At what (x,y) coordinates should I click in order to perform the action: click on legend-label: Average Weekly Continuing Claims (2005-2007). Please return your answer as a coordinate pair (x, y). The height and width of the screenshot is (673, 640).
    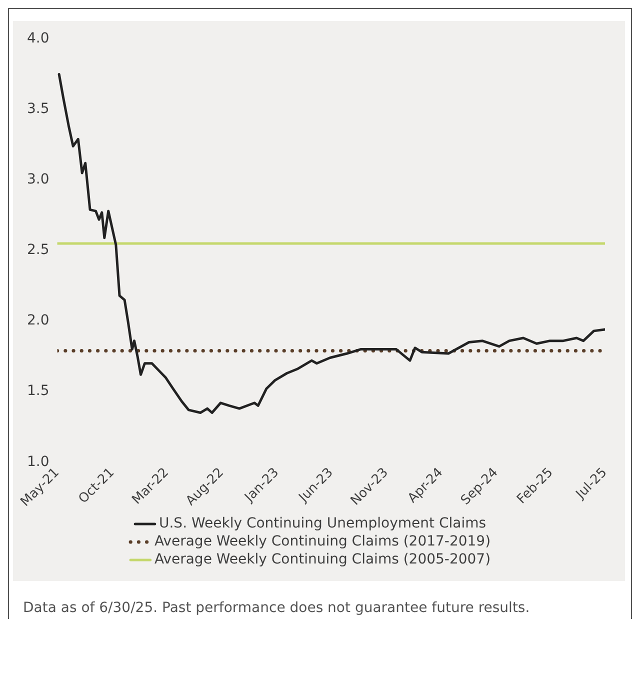
    Looking at the image, I should click on (322, 560).